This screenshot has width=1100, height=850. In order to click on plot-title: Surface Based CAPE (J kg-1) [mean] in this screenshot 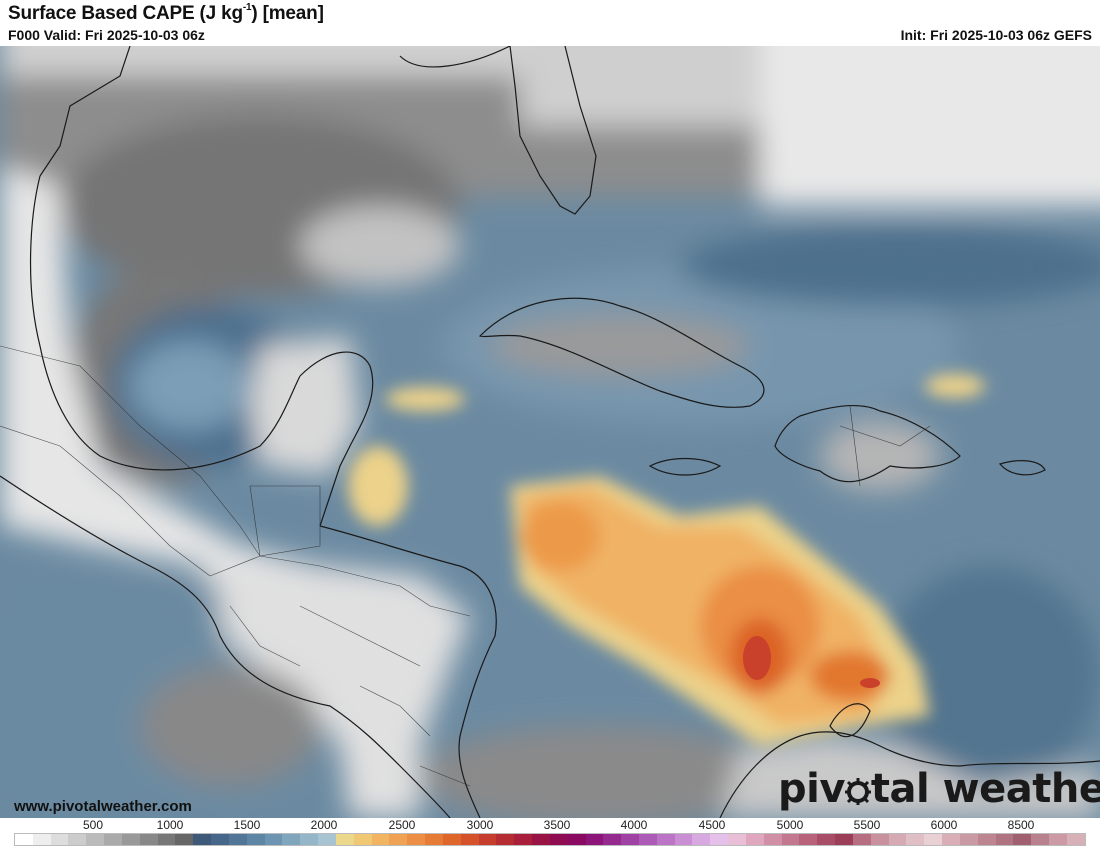, I will do `click(166, 13)`.